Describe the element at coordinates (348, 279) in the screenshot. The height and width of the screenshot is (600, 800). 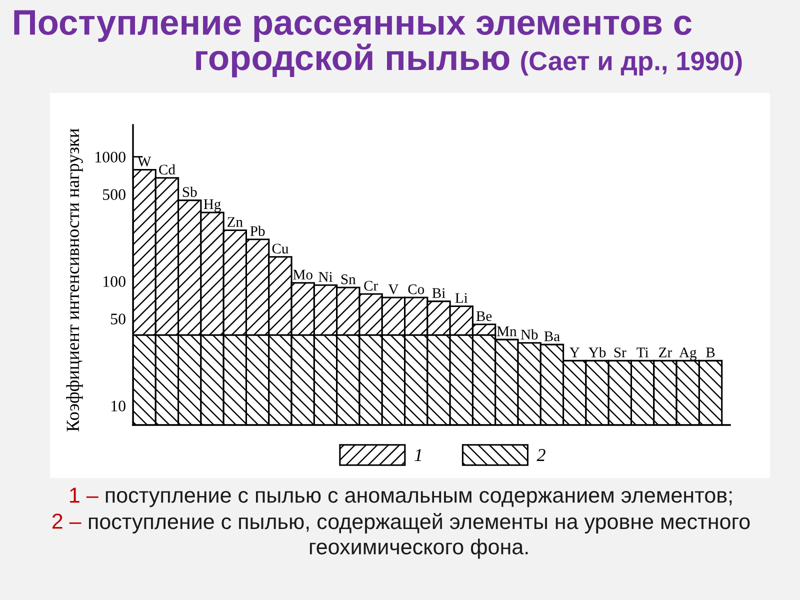
I see `x-tick-label: Sn` at that location.